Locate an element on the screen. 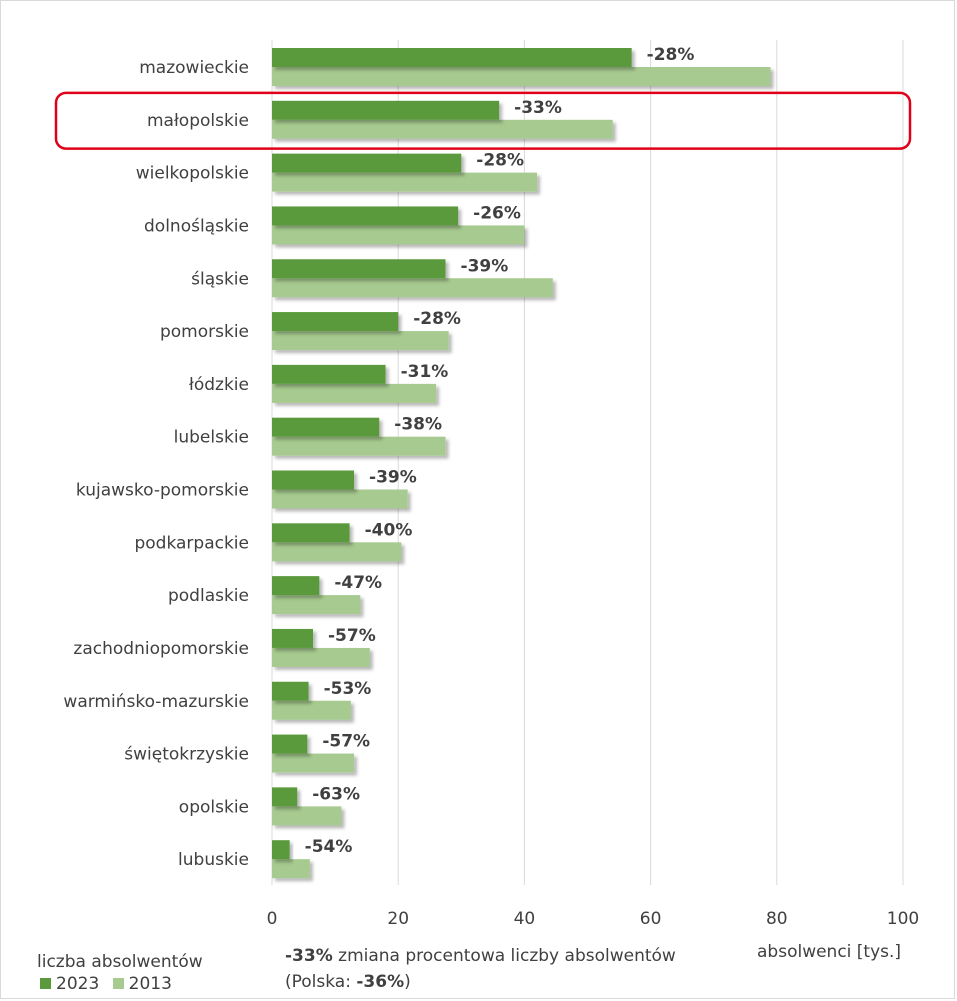 The height and width of the screenshot is (1001, 957). highlight-malopolskie-box is located at coordinates (483, 120).